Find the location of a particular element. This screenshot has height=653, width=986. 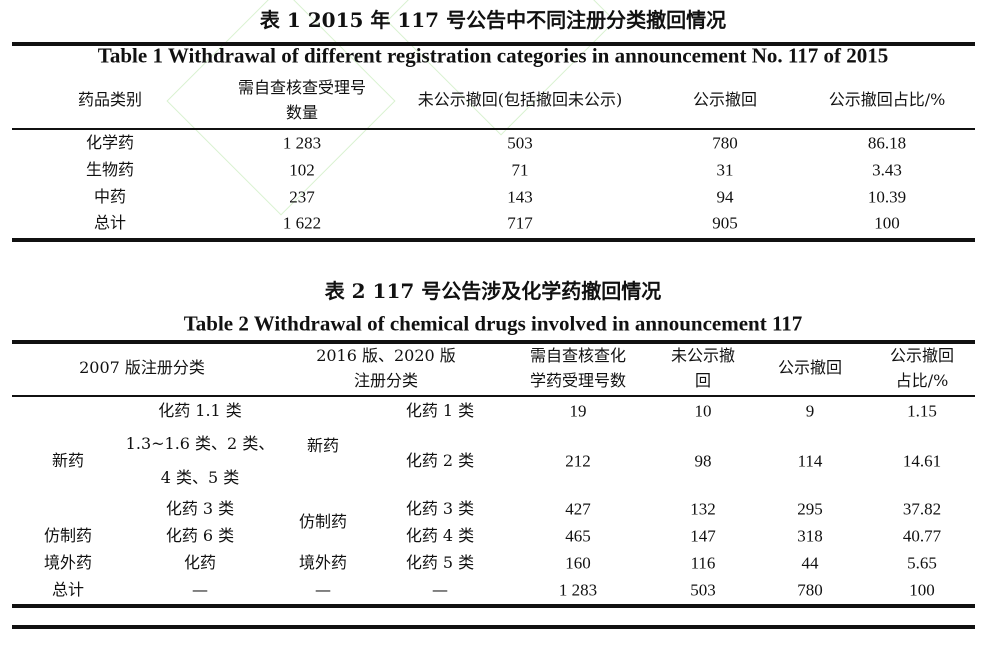

table1-cell: 102 is located at coordinates (302, 170).